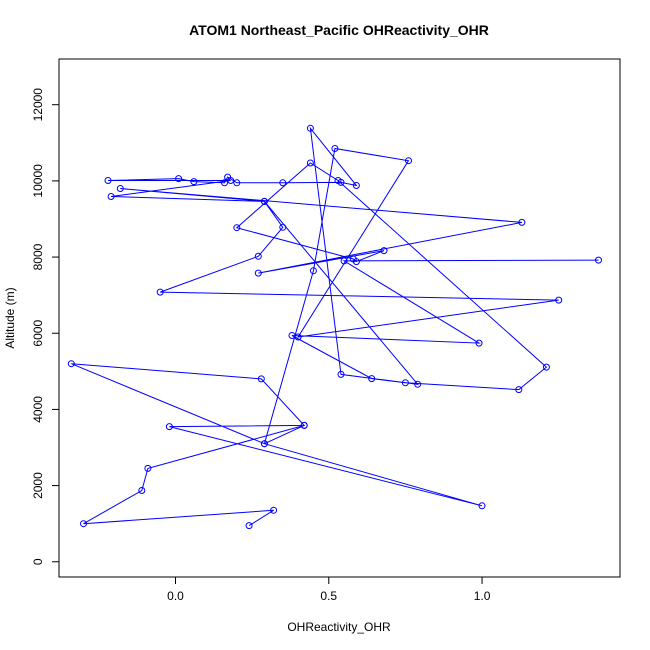 This screenshot has width=650, height=650. Describe the element at coordinates (38, 256) in the screenshot. I see `y-tick-label: 8000` at that location.